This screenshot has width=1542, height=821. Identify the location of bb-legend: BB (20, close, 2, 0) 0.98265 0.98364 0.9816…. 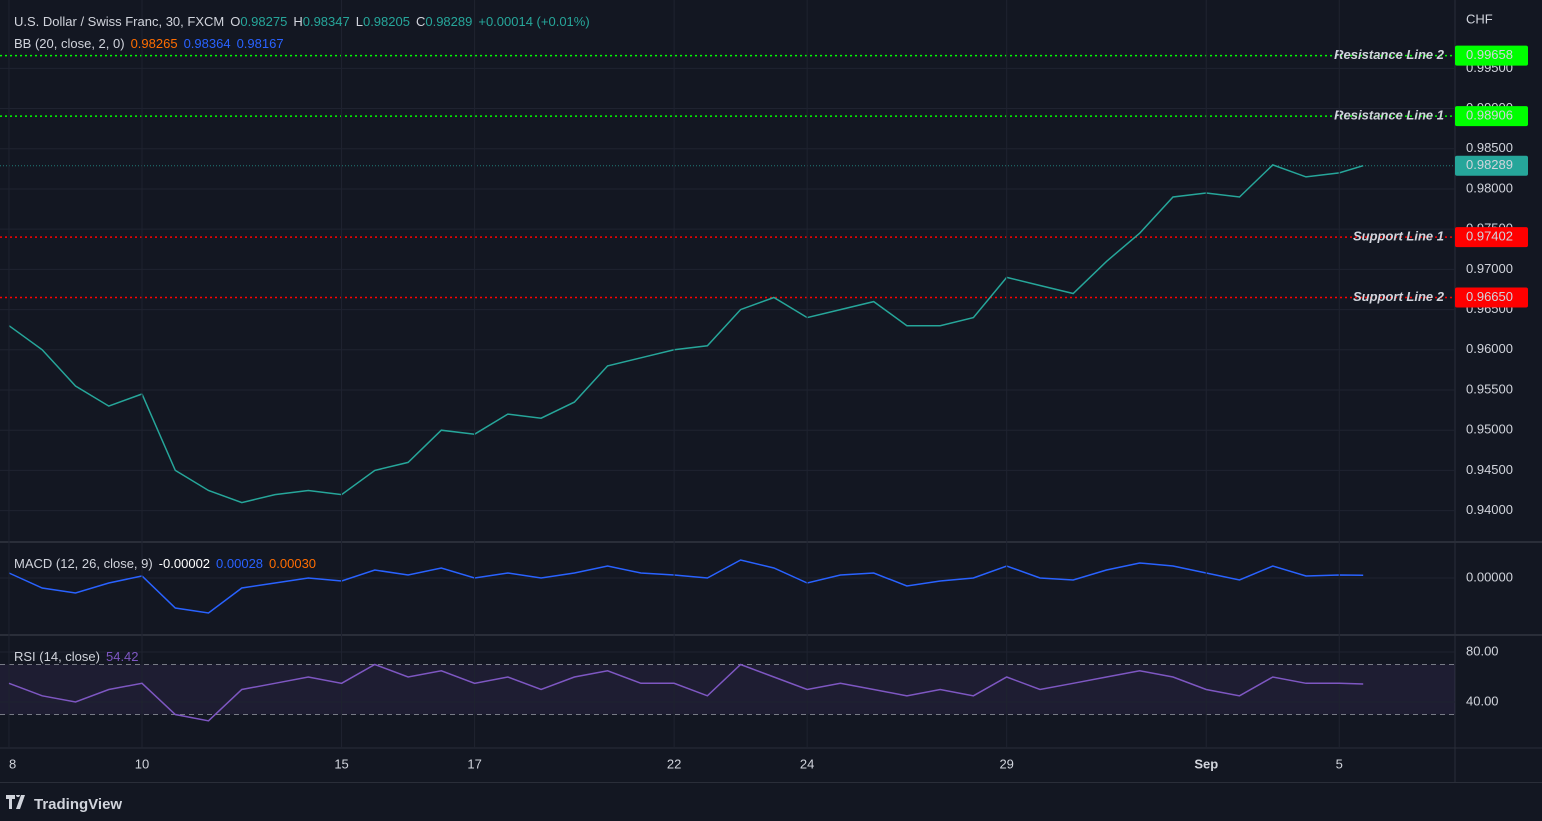
(152, 43).